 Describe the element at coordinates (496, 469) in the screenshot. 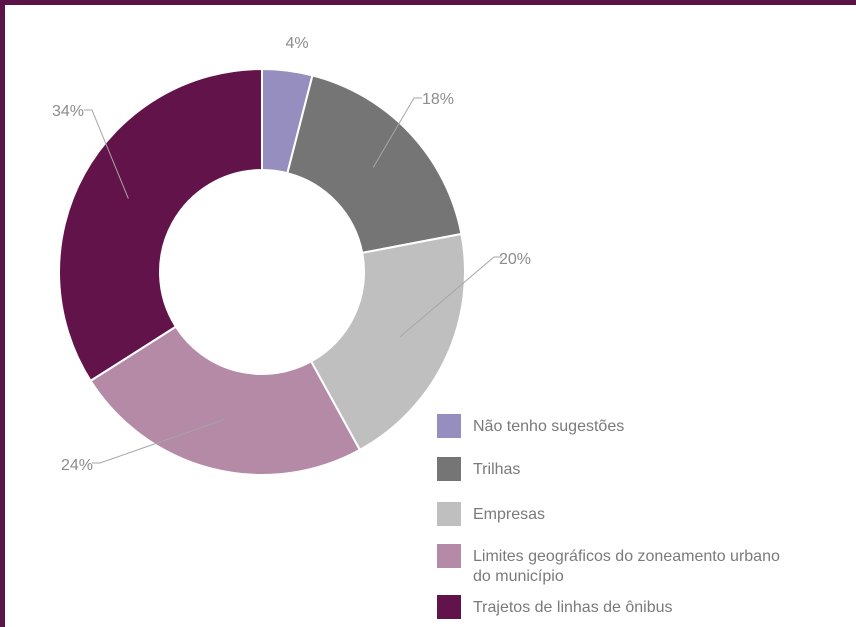

I see `legend-label-trilhas: Trilhas` at that location.